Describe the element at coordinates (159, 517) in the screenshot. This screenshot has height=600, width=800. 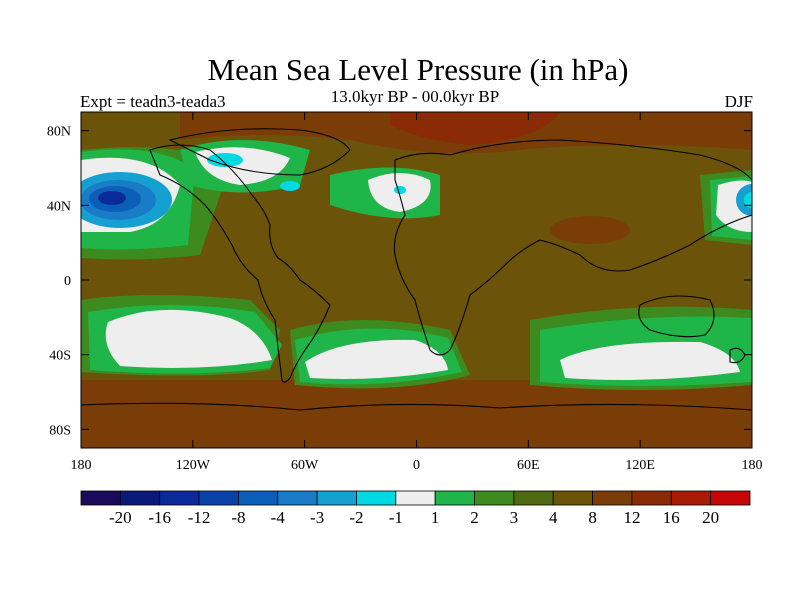
I see `colorbar-label: -16` at that location.